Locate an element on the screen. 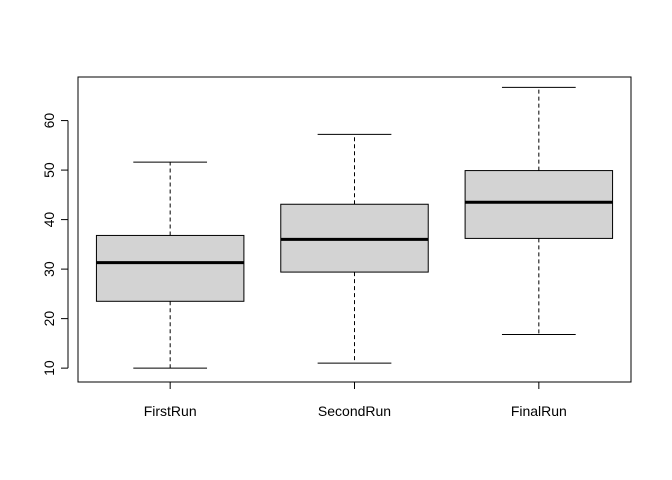 The width and height of the screenshot is (672, 480). box-FirstRun is located at coordinates (170, 265).